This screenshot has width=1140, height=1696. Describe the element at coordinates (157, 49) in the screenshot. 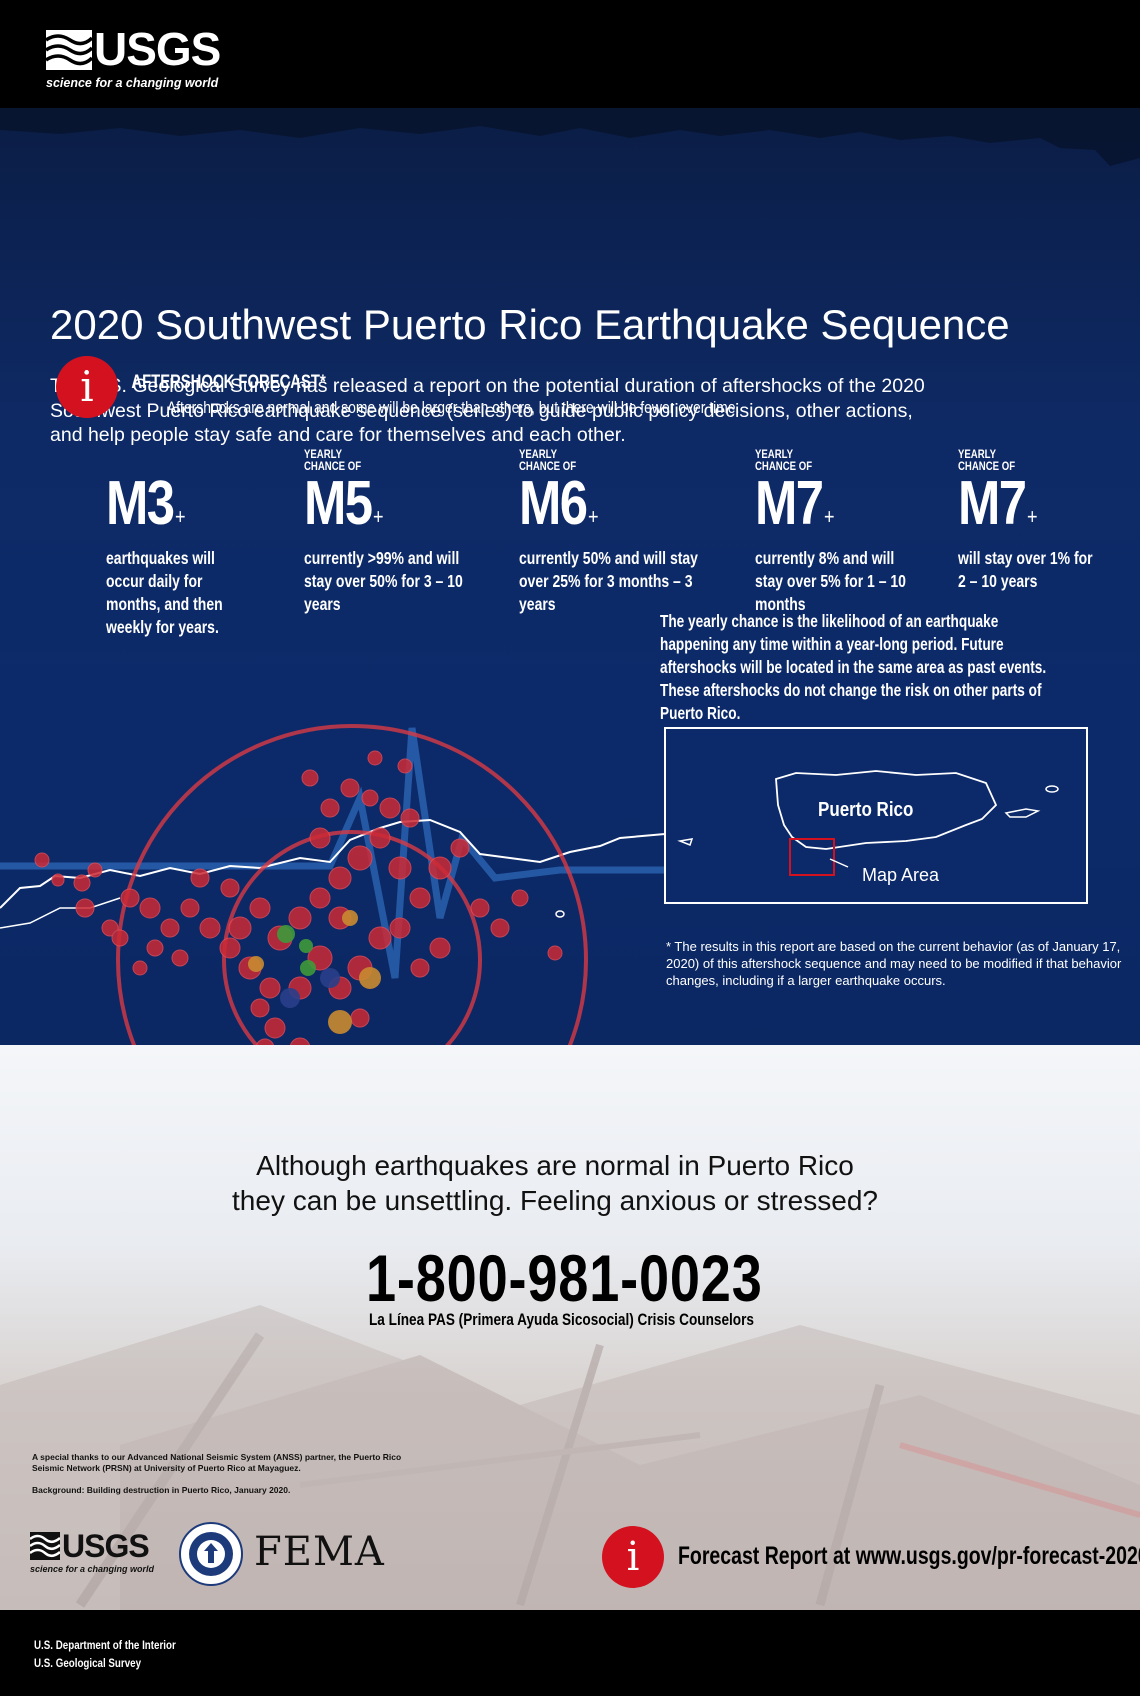

I see `usgs-wordmark: USGS` at that location.